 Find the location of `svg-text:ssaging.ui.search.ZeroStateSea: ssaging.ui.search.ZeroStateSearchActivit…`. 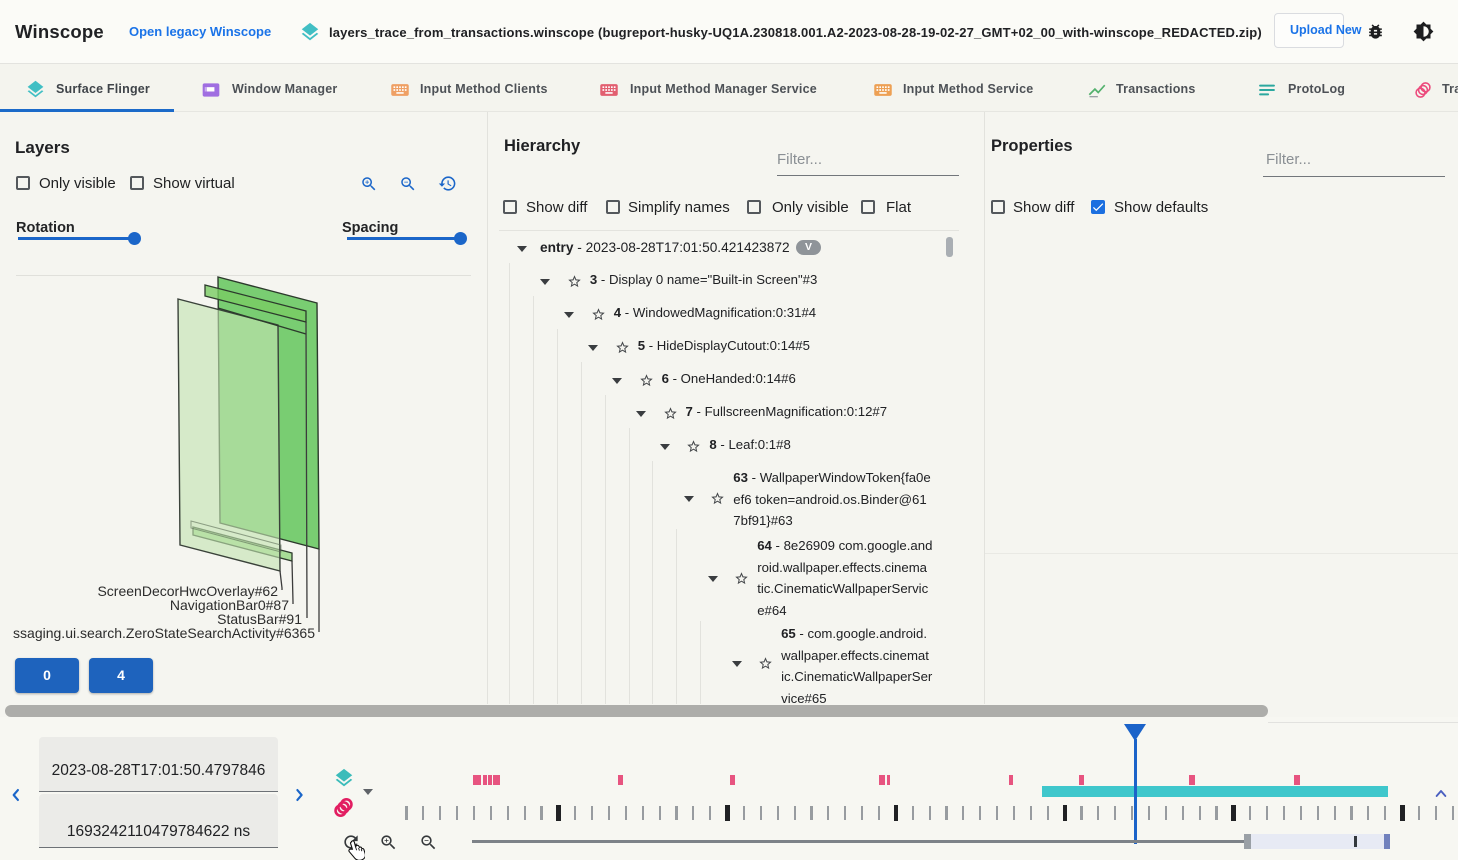

svg-text:ssaging.ui.search.ZeroStateSea: ssaging.ui.search.ZeroStateSearchActivit… is located at coordinates (164, 633).